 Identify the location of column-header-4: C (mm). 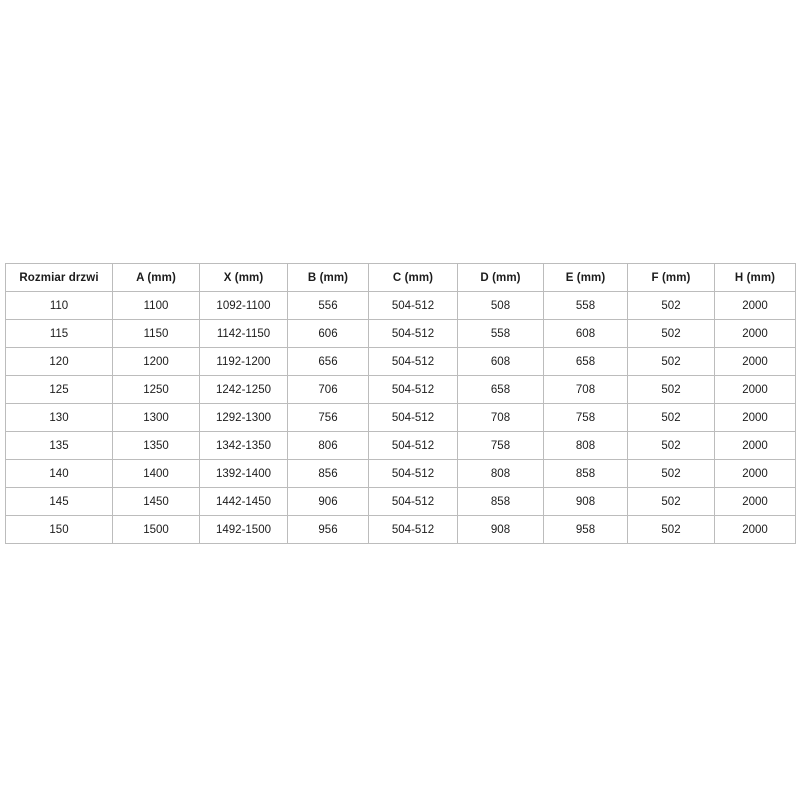
(413, 277).